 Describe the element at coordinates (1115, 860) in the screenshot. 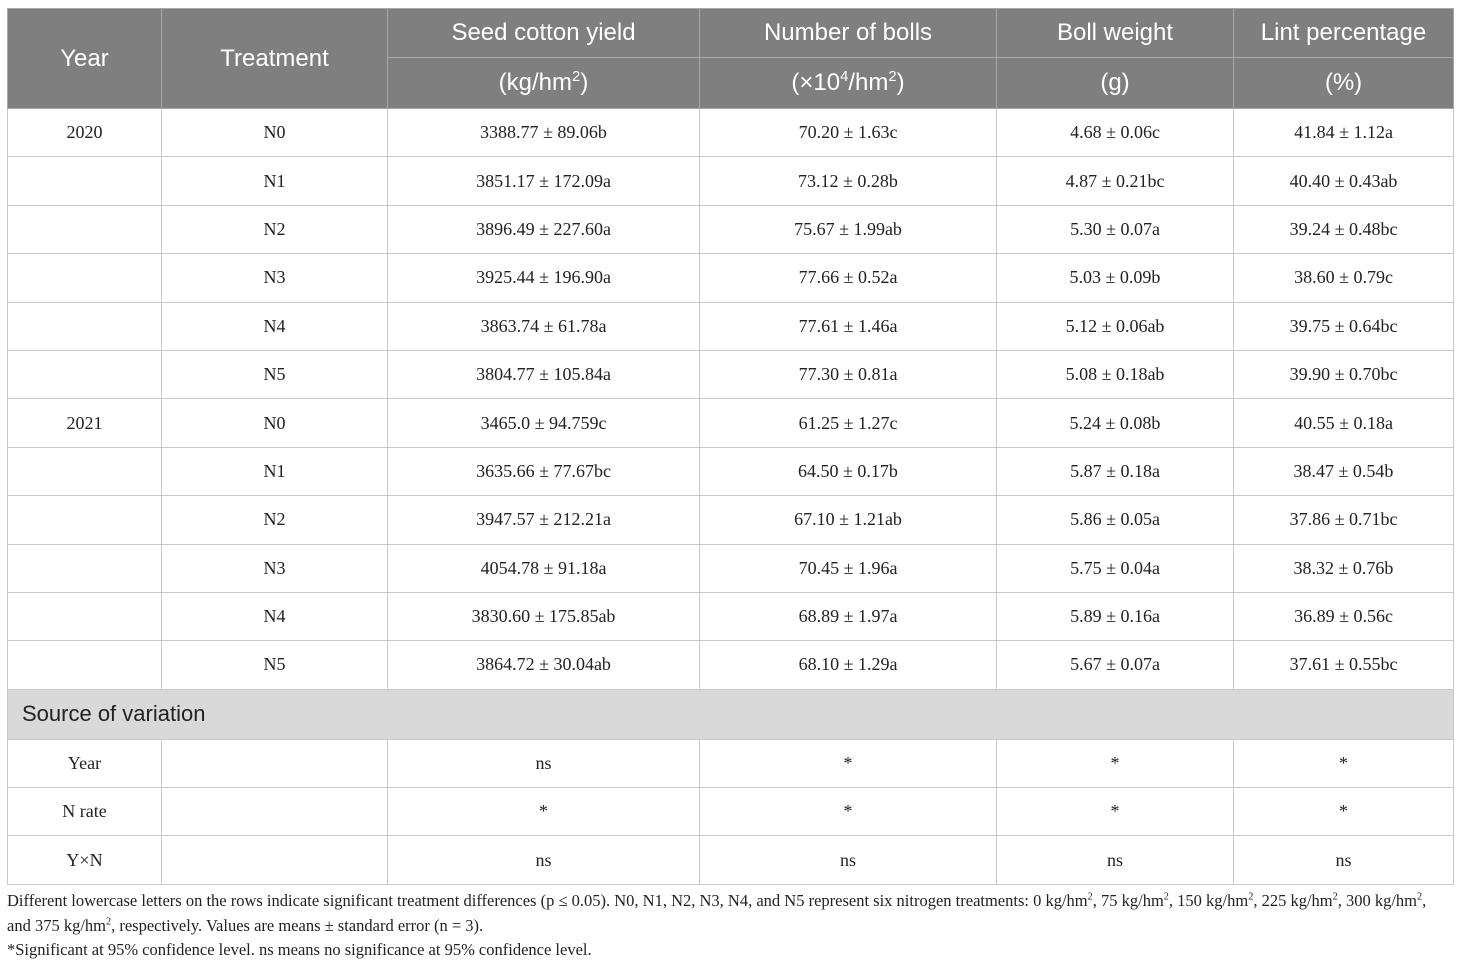

I see `cell-boll-weight: ns` at that location.